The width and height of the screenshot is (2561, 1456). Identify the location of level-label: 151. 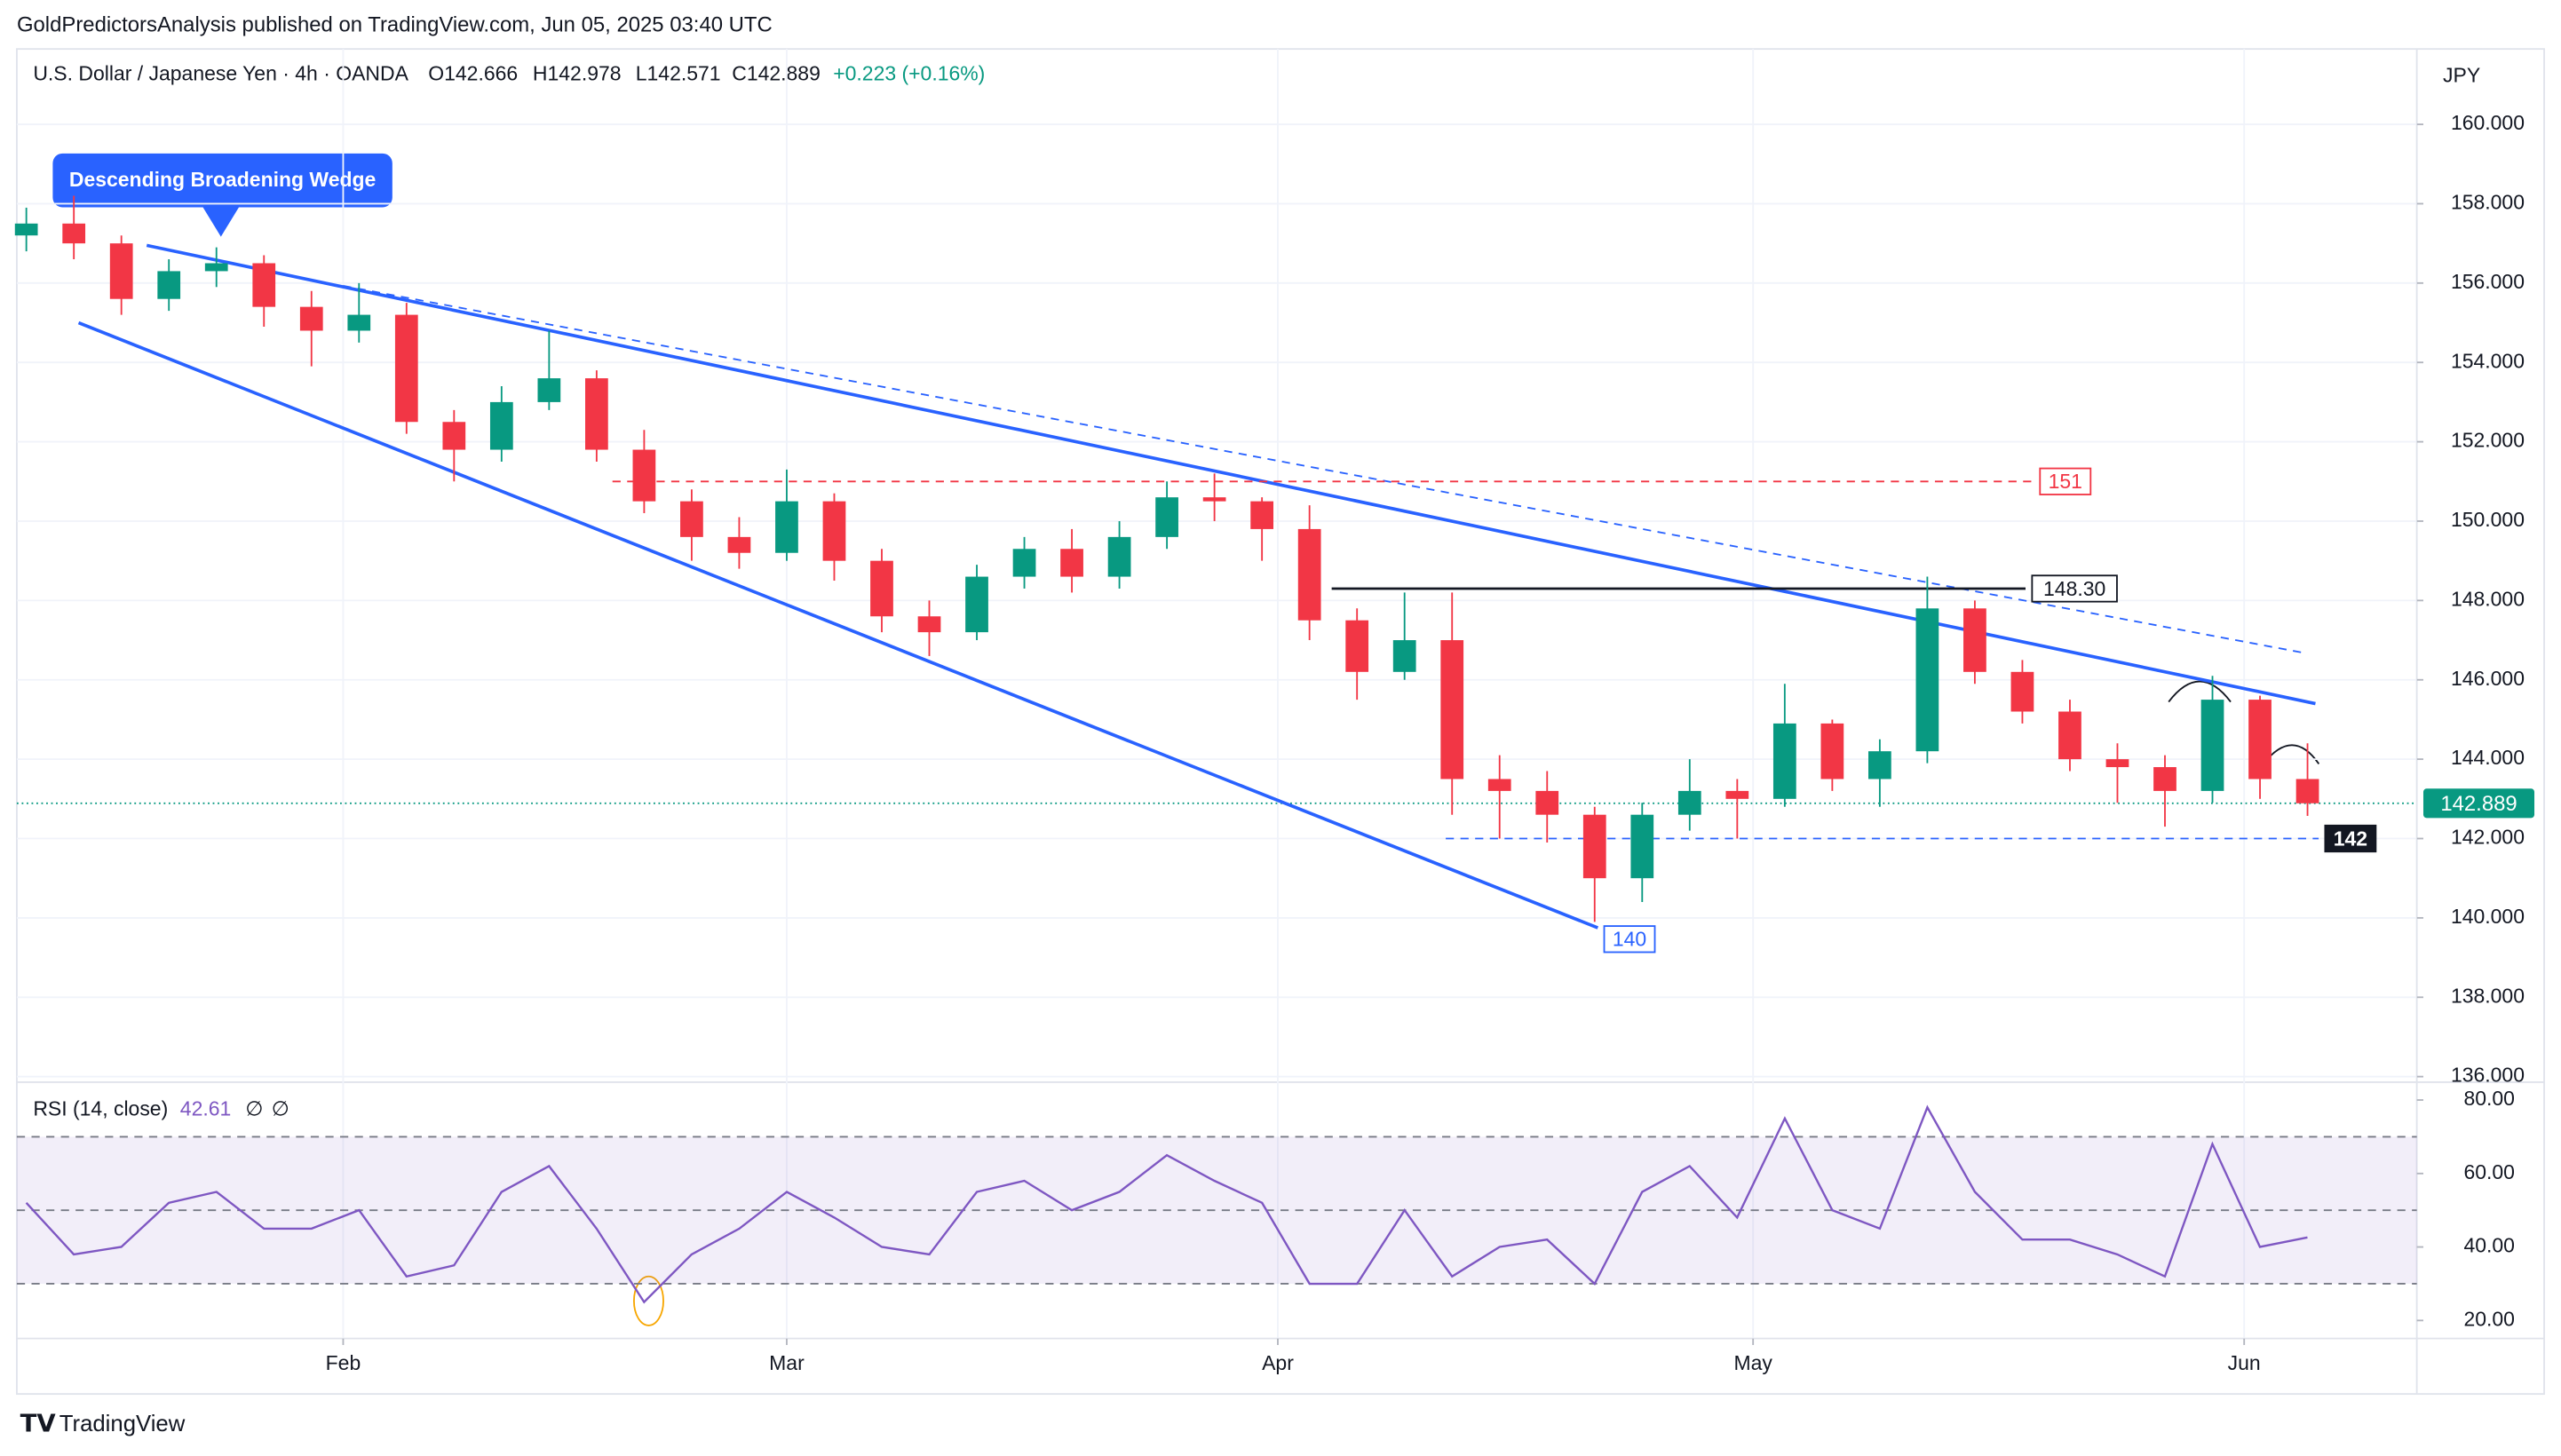
(2065, 482).